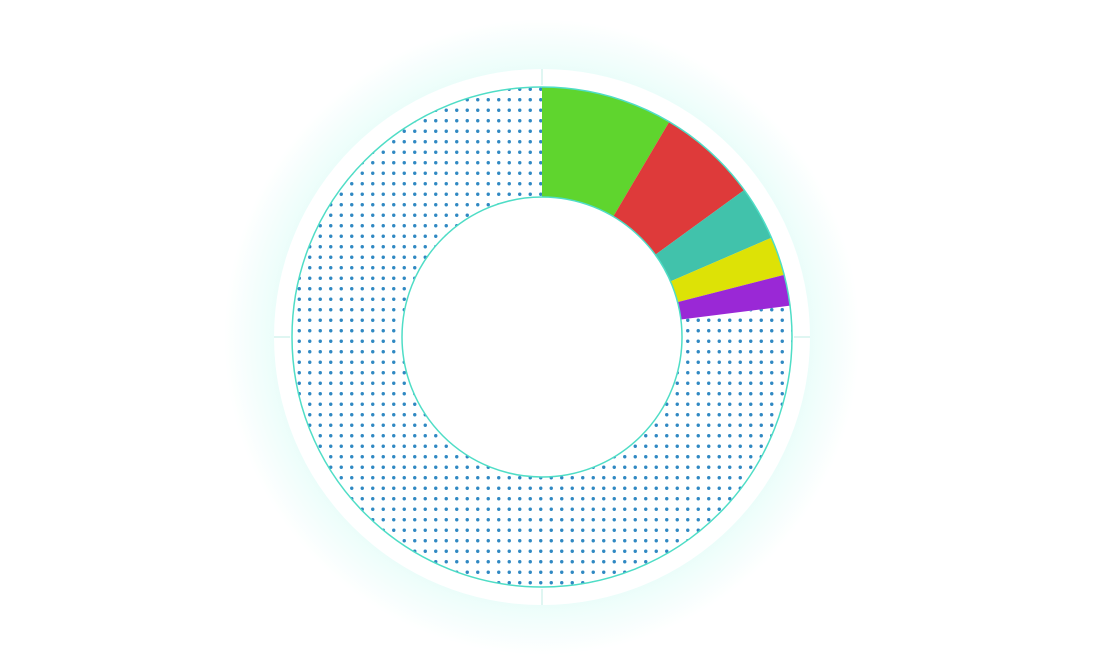 The height and width of the screenshot is (664, 1106). I want to click on donut-hole, so click(542, 337).